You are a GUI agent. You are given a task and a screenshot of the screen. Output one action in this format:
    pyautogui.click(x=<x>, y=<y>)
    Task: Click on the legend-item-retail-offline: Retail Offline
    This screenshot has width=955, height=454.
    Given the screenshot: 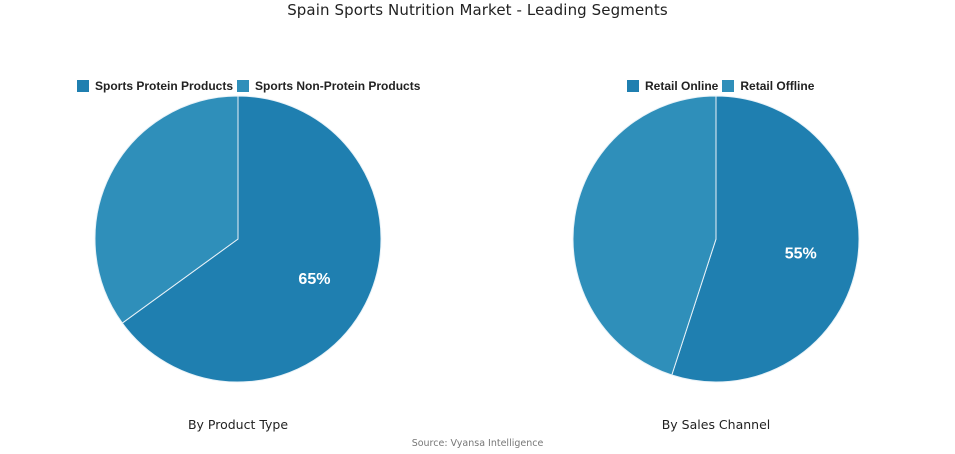 What is the action you would take?
    pyautogui.click(x=768, y=86)
    